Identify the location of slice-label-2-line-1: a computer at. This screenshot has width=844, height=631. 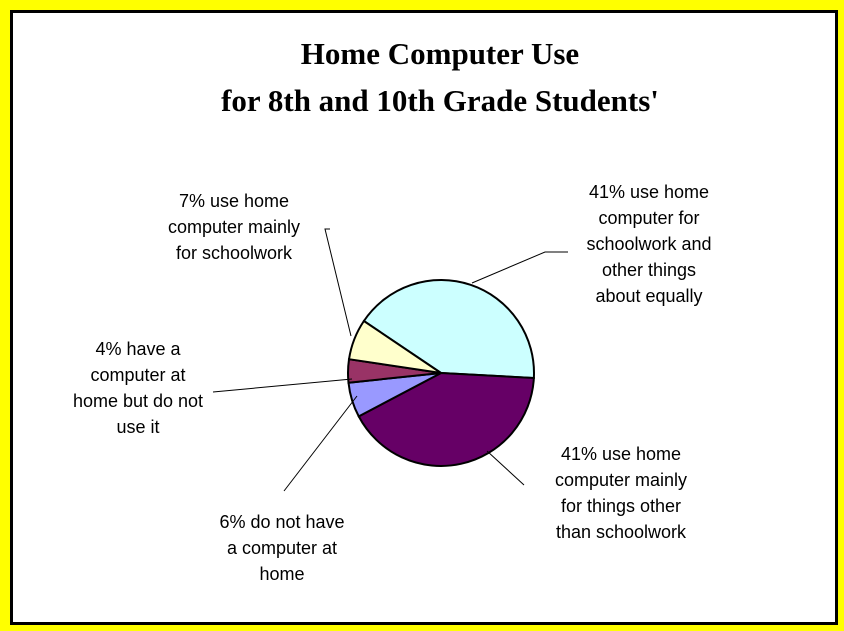
(282, 548).